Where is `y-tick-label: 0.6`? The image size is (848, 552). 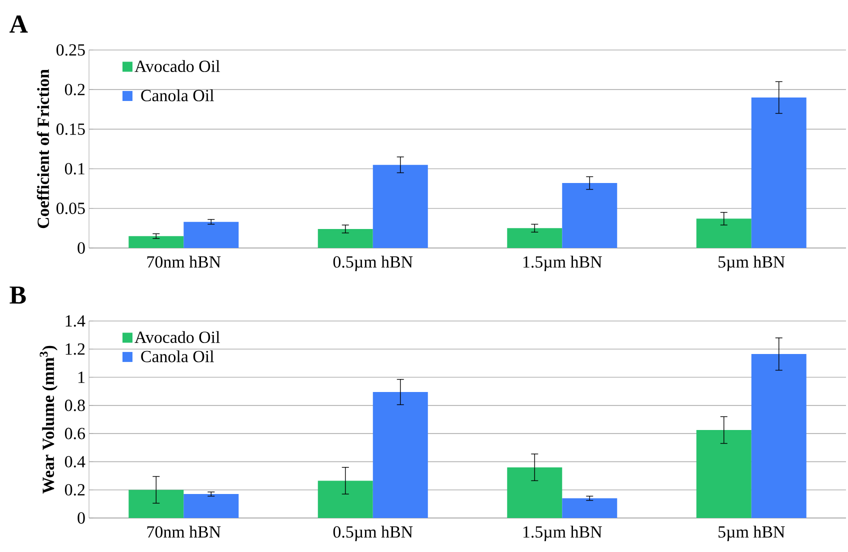 y-tick-label: 0.6 is located at coordinates (74, 434).